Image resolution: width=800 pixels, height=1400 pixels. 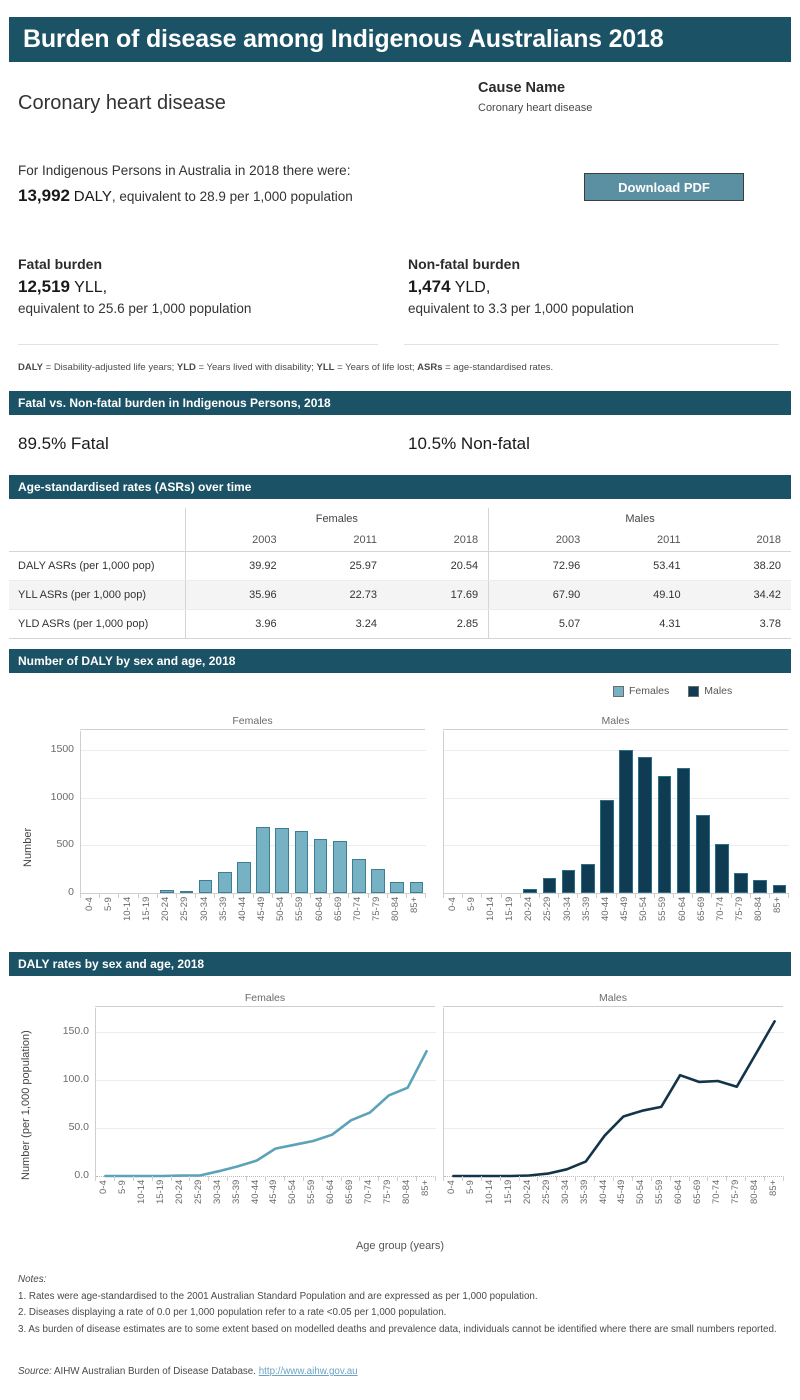 What do you see at coordinates (62, 749) in the screenshot?
I see `y-axis-tick-label: 1500` at bounding box center [62, 749].